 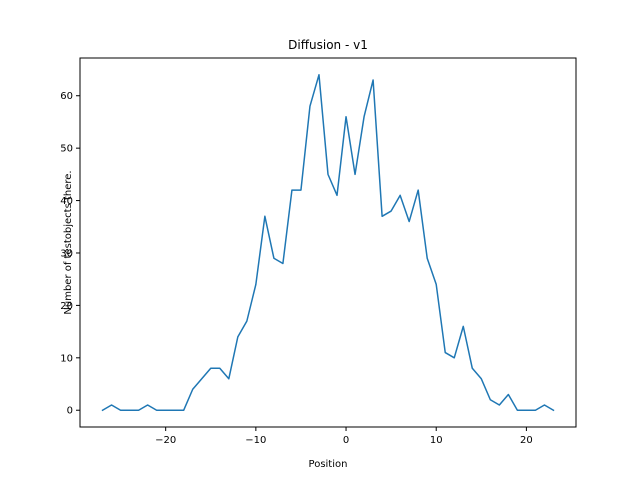 What do you see at coordinates (328, 45) in the screenshot?
I see `chart-title: Diffusion - v1` at bounding box center [328, 45].